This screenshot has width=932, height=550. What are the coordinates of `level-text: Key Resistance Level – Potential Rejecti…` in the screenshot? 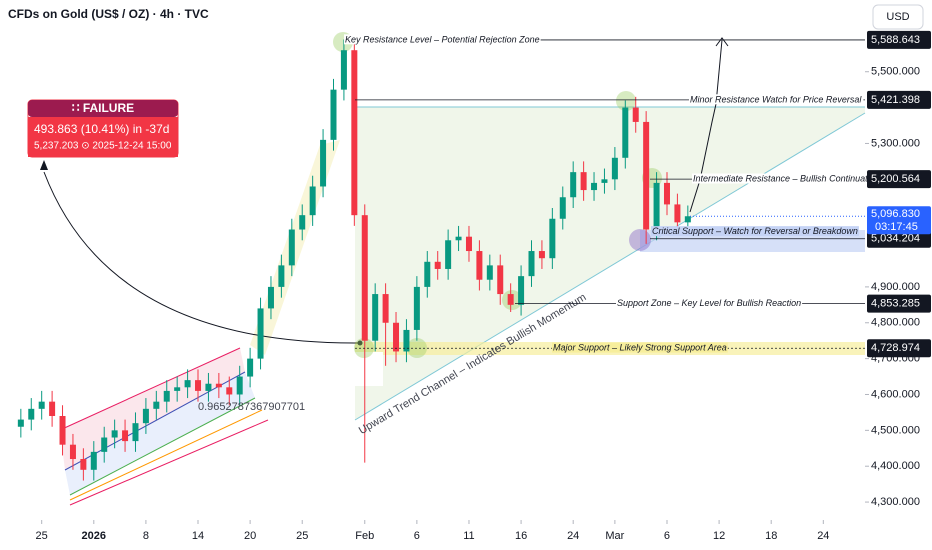 It's located at (442, 39).